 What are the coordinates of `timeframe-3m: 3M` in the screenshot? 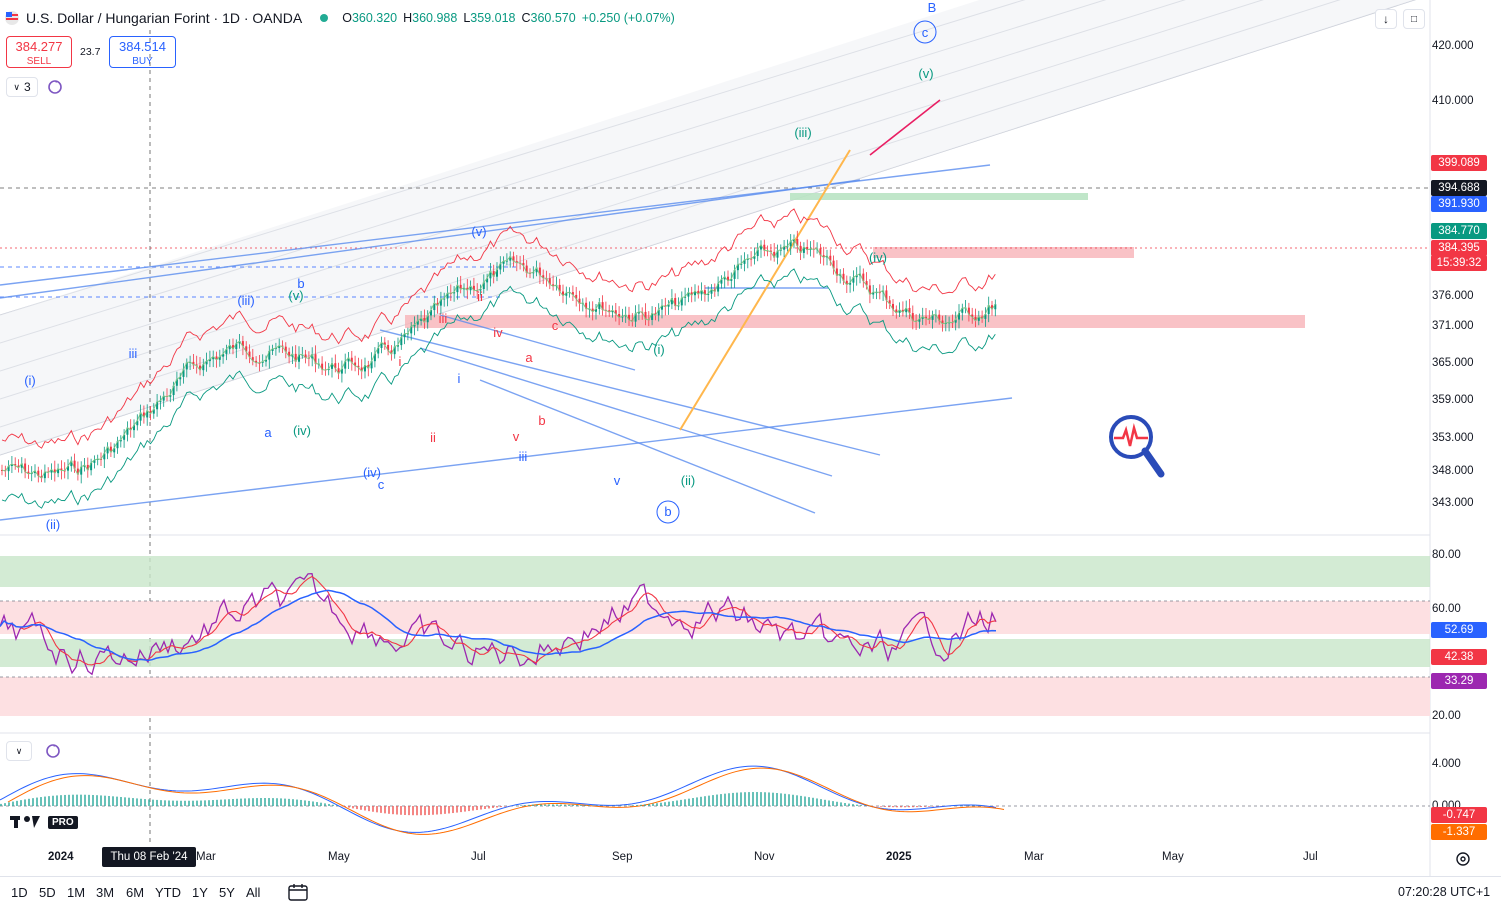 It's located at (105, 892).